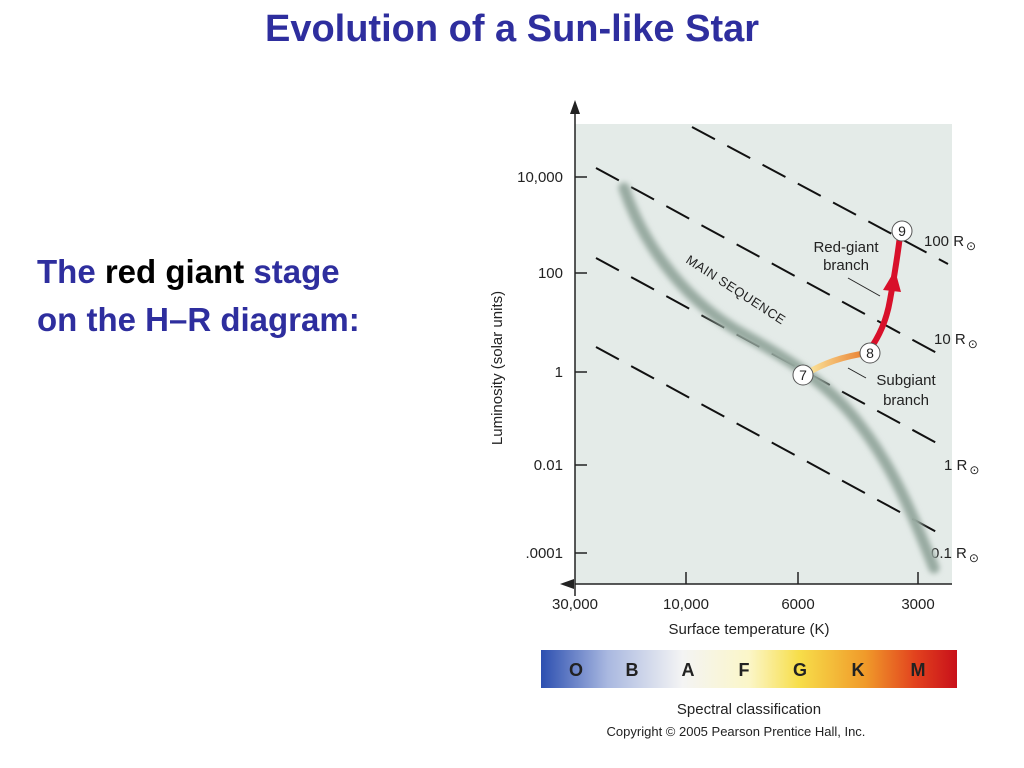  What do you see at coordinates (749, 709) in the screenshot?
I see `spectral-label: Spectral classification` at bounding box center [749, 709].